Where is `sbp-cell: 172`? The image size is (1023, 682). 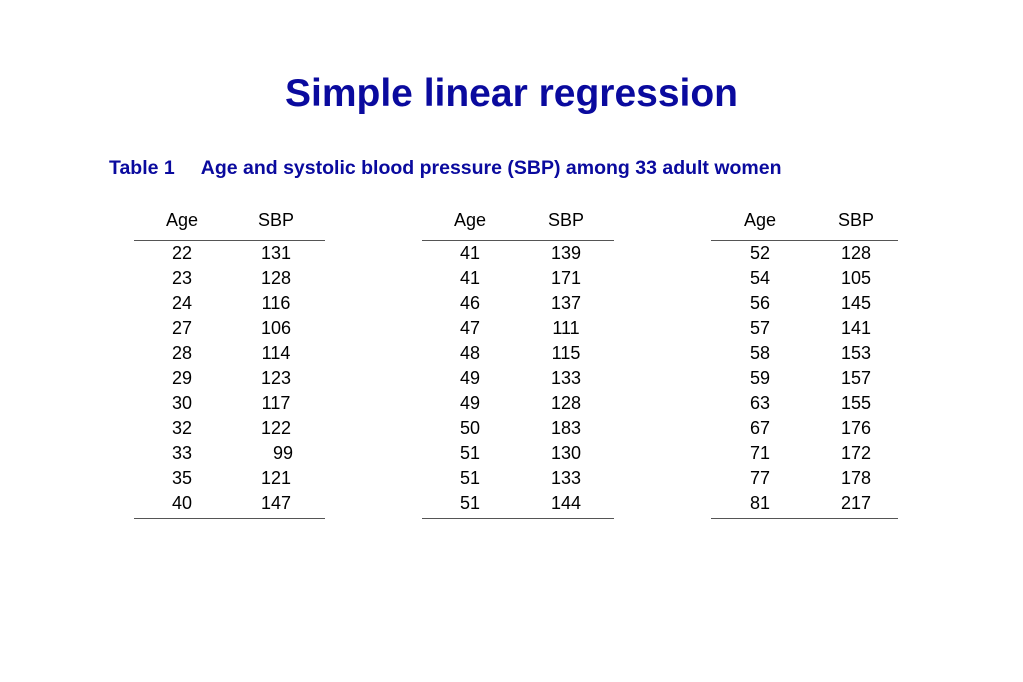 sbp-cell: 172 is located at coordinates (856, 453).